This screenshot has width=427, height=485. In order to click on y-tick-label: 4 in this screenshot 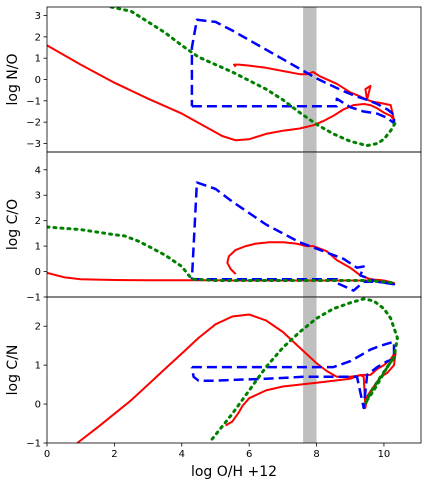, I will do `click(38, 170)`.